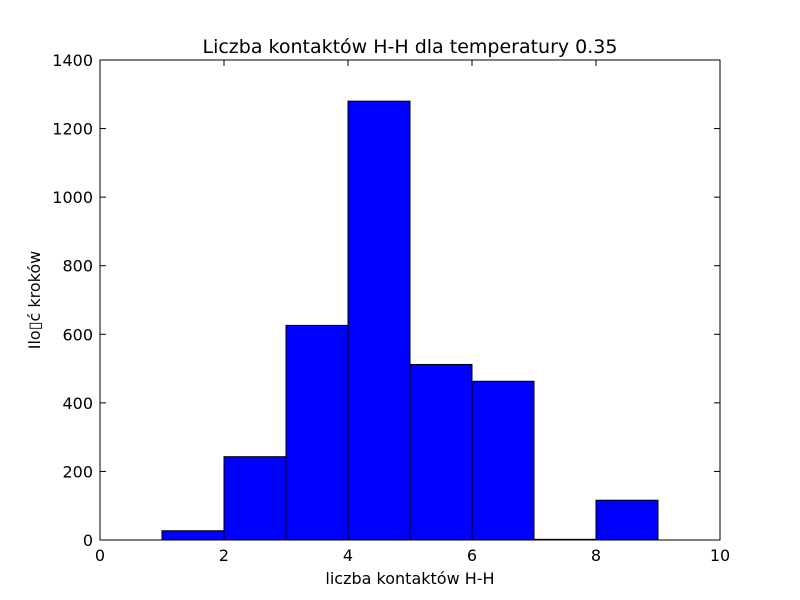  What do you see at coordinates (77, 266) in the screenshot?
I see `y-tick-label: 800` at bounding box center [77, 266].